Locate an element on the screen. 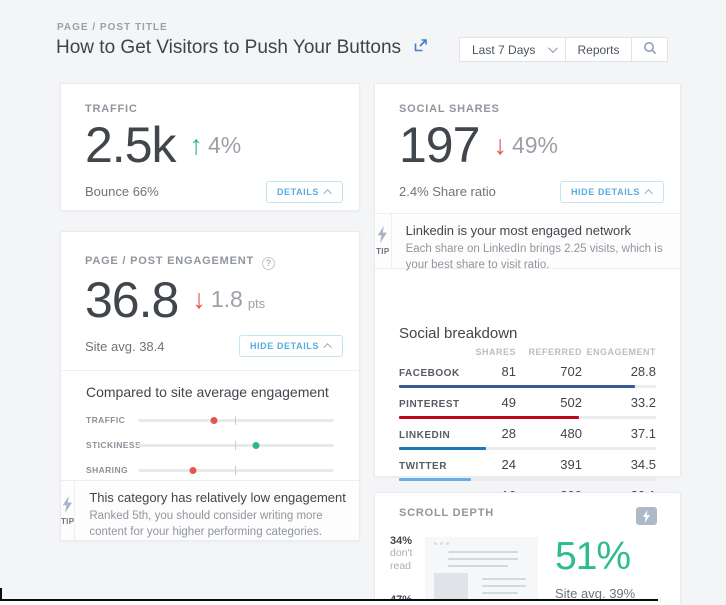 The height and width of the screenshot is (605, 726). social-details-label: HIDE DETAILS is located at coordinates (605, 191).